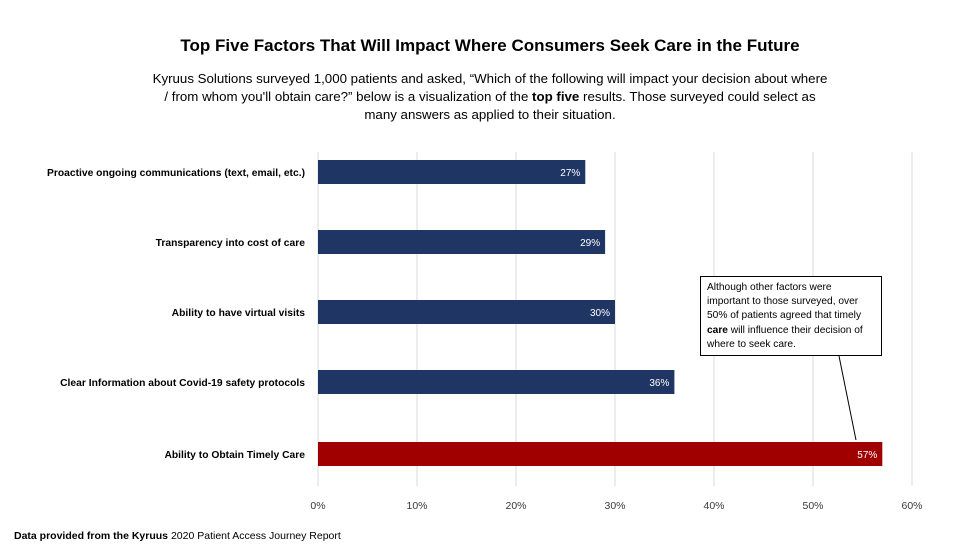  I want to click on x-tick-label: 60%, so click(911, 506).